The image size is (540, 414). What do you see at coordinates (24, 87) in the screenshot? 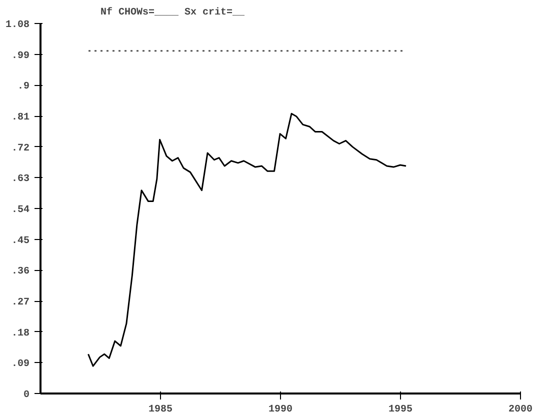
I see `y-tick-label: .9` at bounding box center [24, 87].